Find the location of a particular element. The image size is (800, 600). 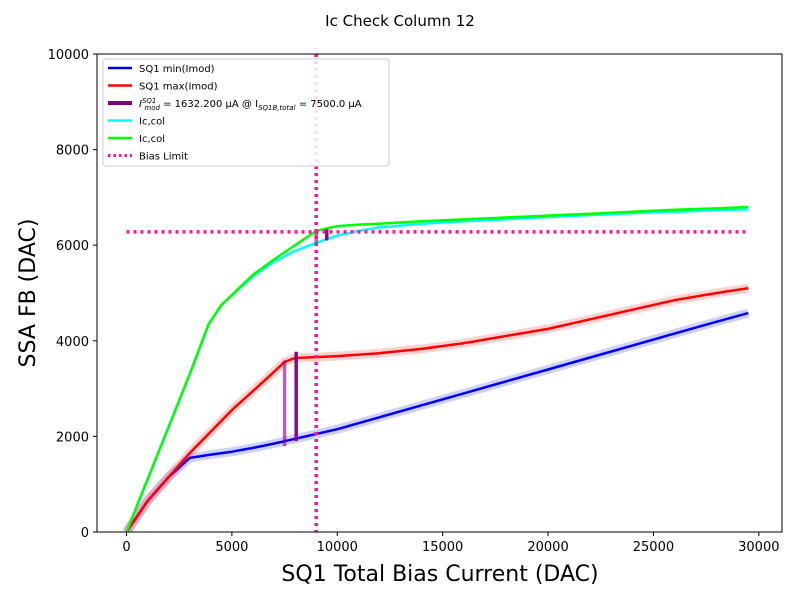

y-axis: 0 2000 4000 6000 8000 10000 is located at coordinates (72, 294).